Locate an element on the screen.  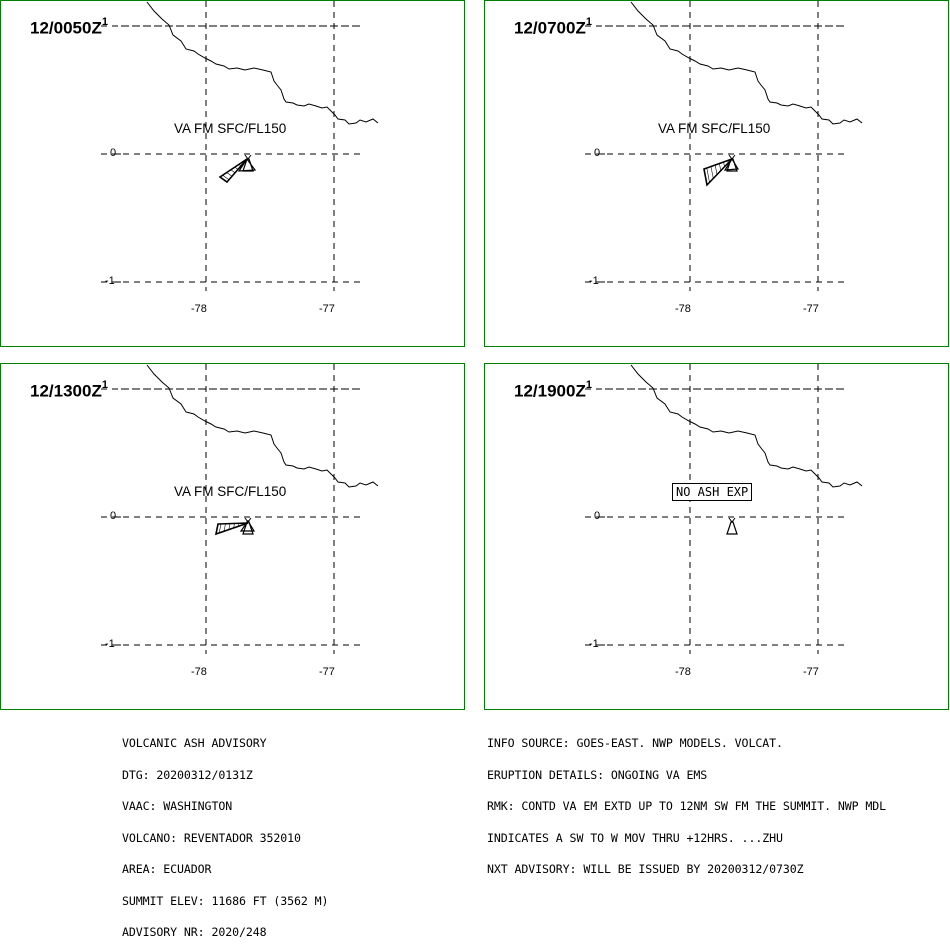
panel-time: 12/1300Z1 is located at coordinates (69, 391).